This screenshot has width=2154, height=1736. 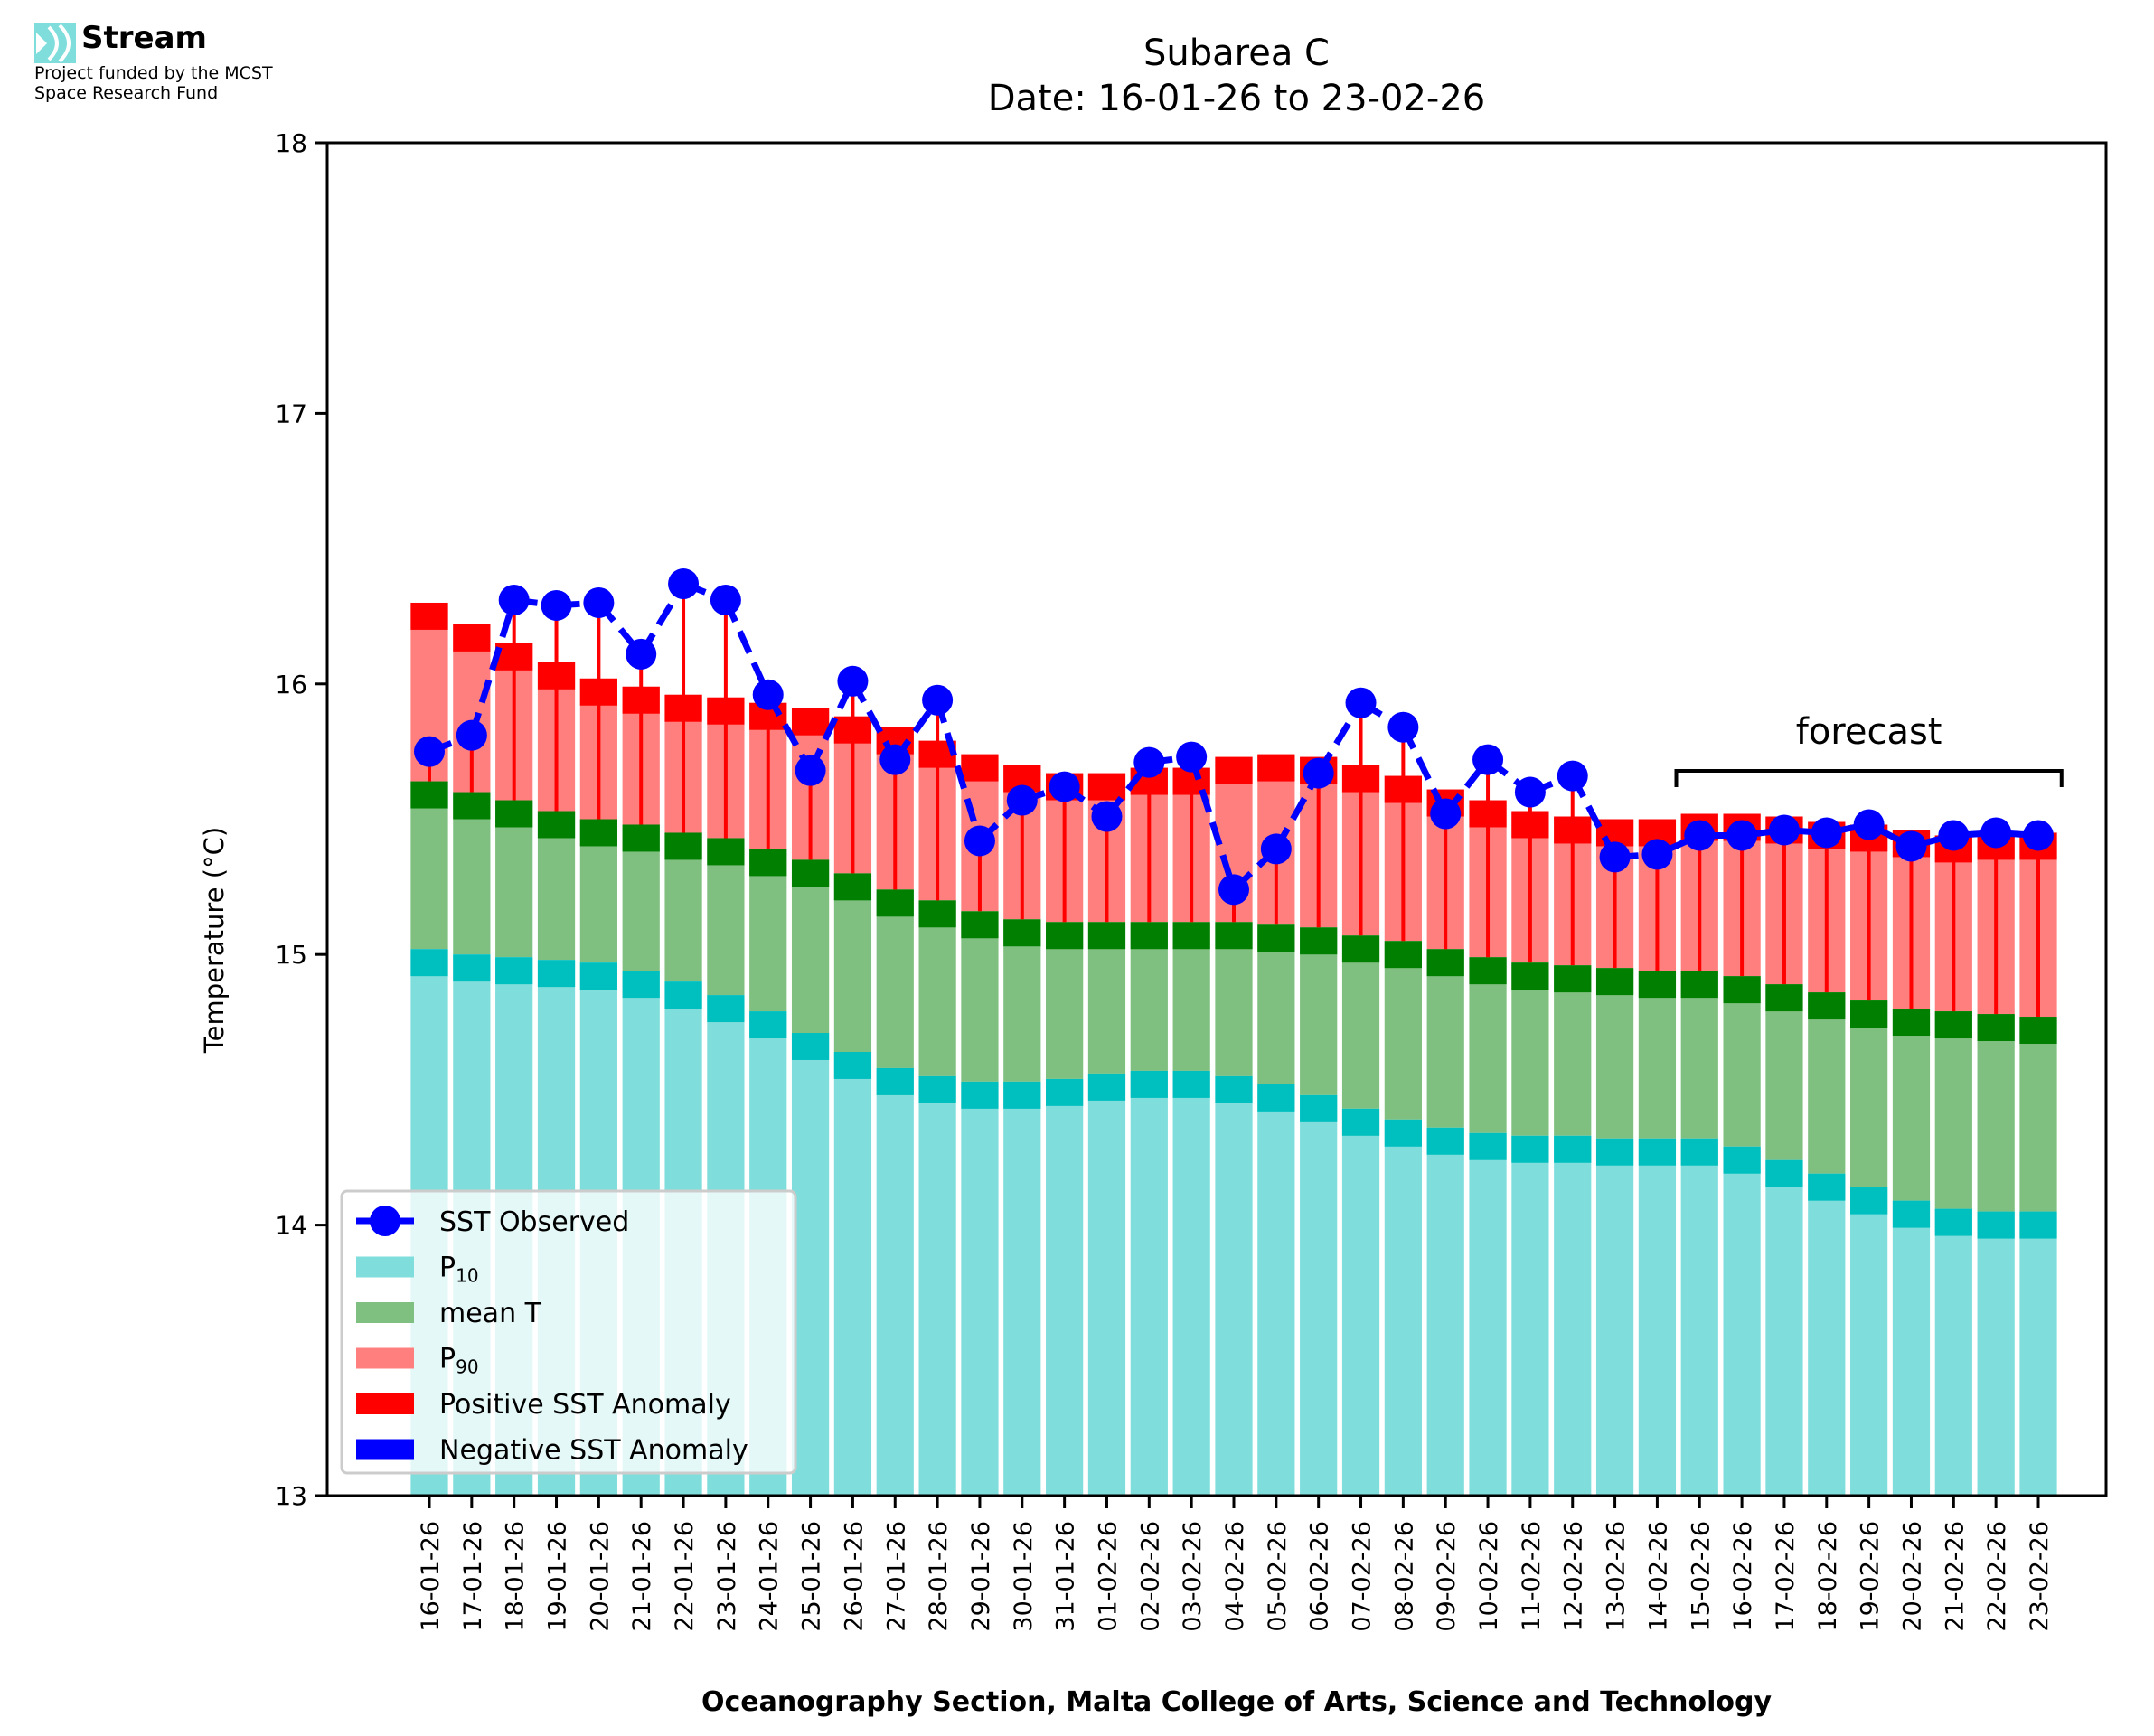 I want to click on legend-label: Positive SST Anomaly, so click(x=585, y=1405).